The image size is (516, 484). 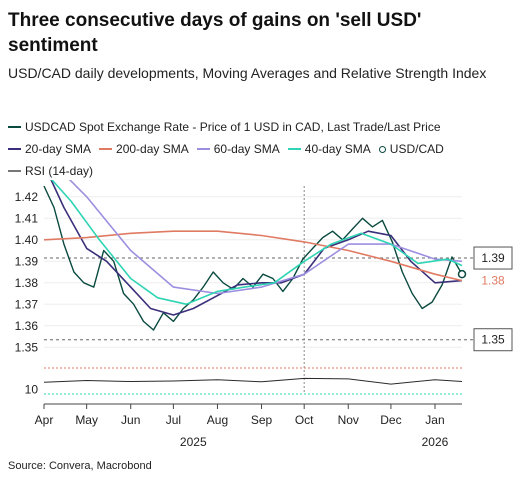 What do you see at coordinates (27, 261) in the screenshot?
I see `y-tick-label: 1.39` at bounding box center [27, 261].